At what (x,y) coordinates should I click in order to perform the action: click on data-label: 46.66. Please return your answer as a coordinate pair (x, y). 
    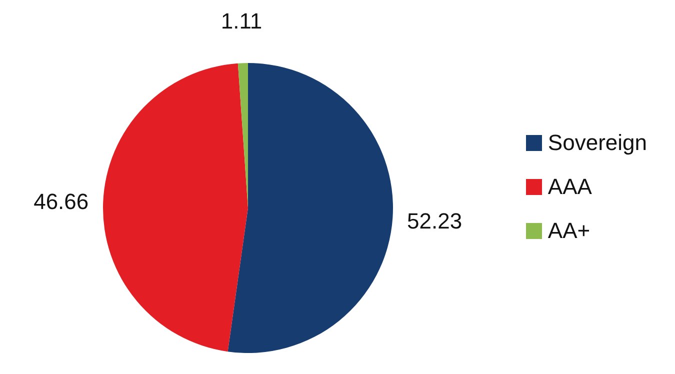
    Looking at the image, I should click on (61, 201).